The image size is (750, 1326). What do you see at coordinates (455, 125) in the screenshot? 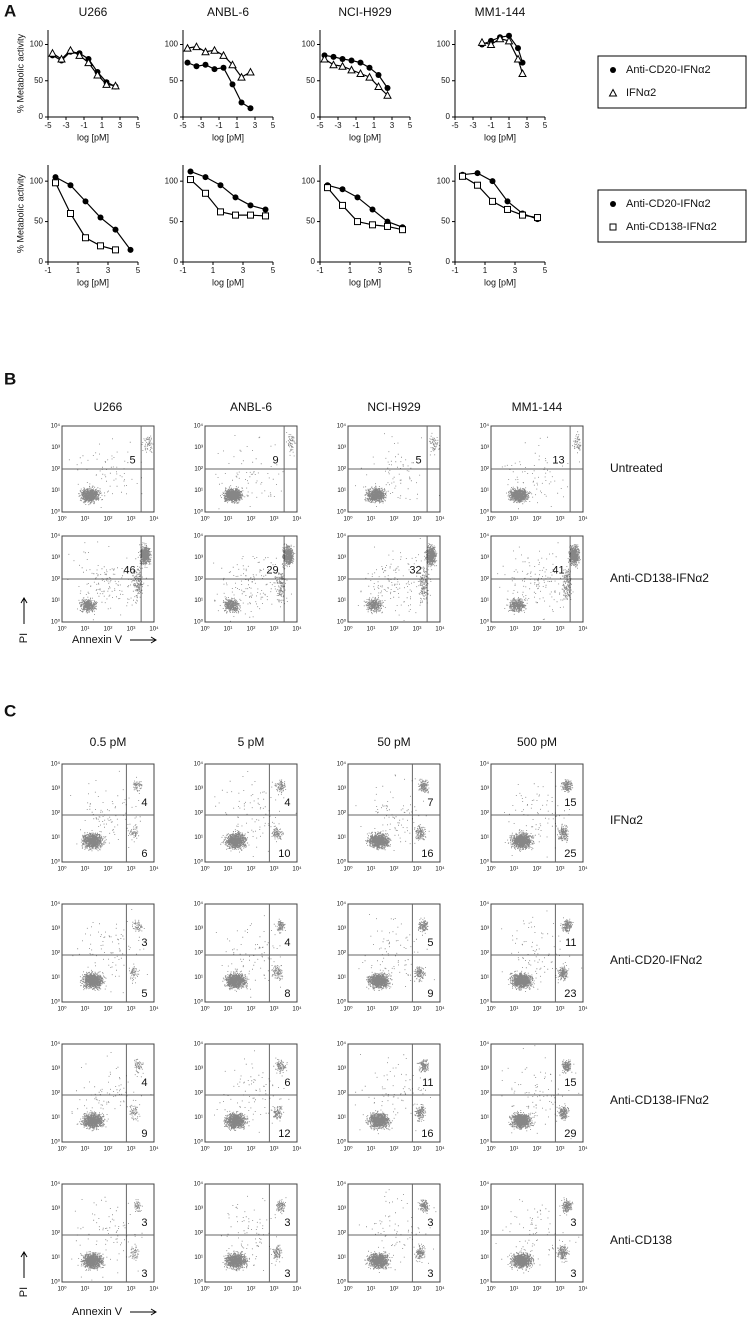
I see `x-tick-label: -5` at bounding box center [455, 125].